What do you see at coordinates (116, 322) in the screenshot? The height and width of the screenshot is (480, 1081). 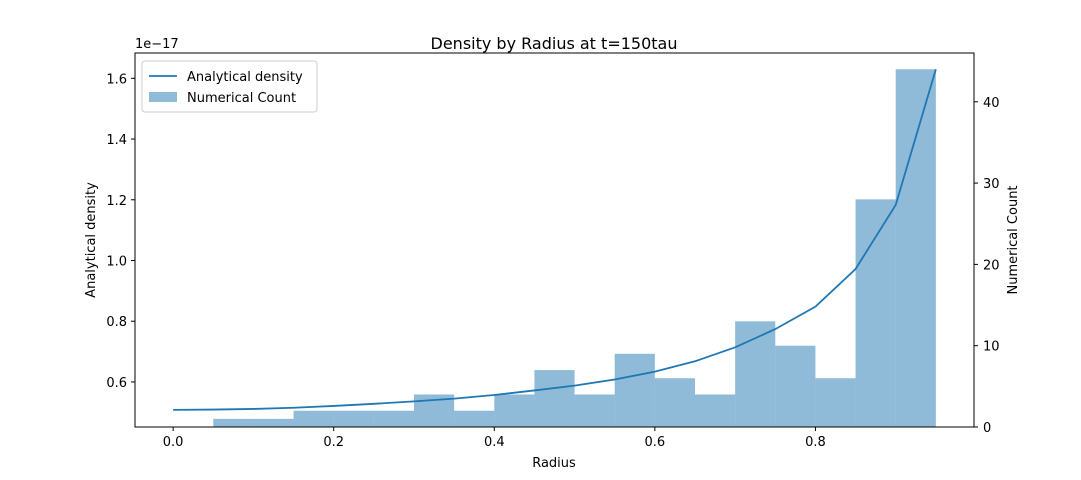 I see `left-tick-label: 0.8` at bounding box center [116, 322].